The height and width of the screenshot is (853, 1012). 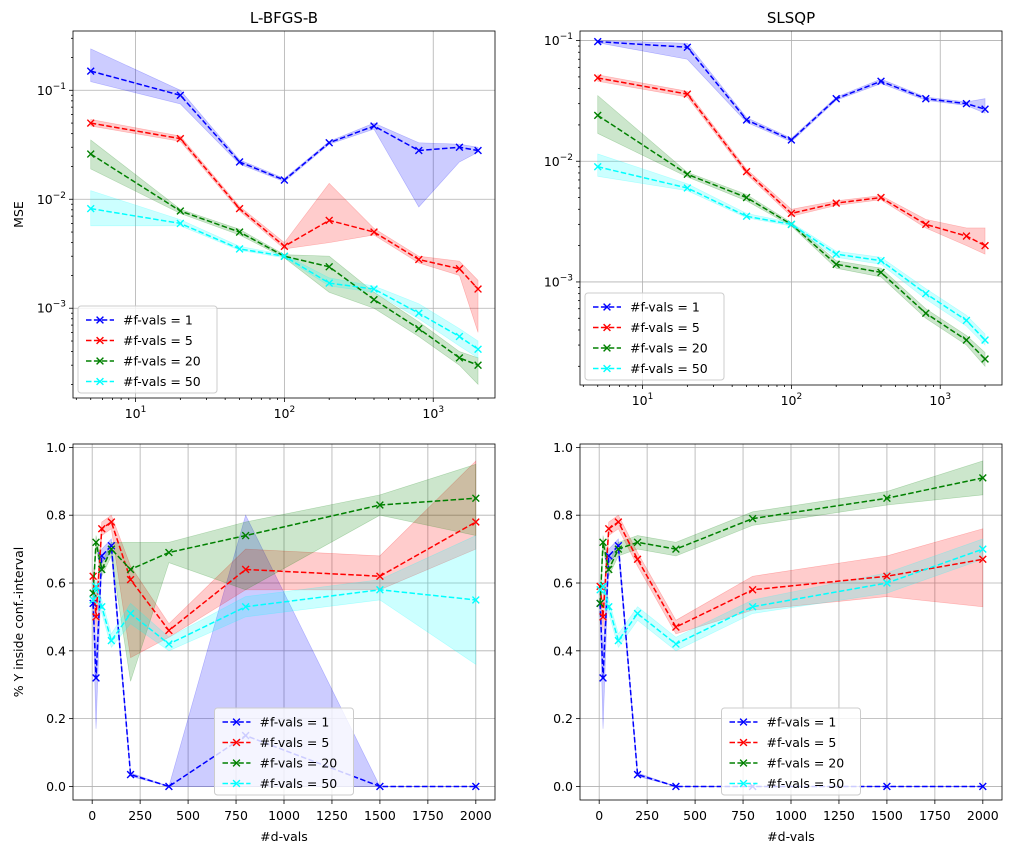 What do you see at coordinates (433, 413) in the screenshot?
I see `x-tick-label: 10³` at bounding box center [433, 413].